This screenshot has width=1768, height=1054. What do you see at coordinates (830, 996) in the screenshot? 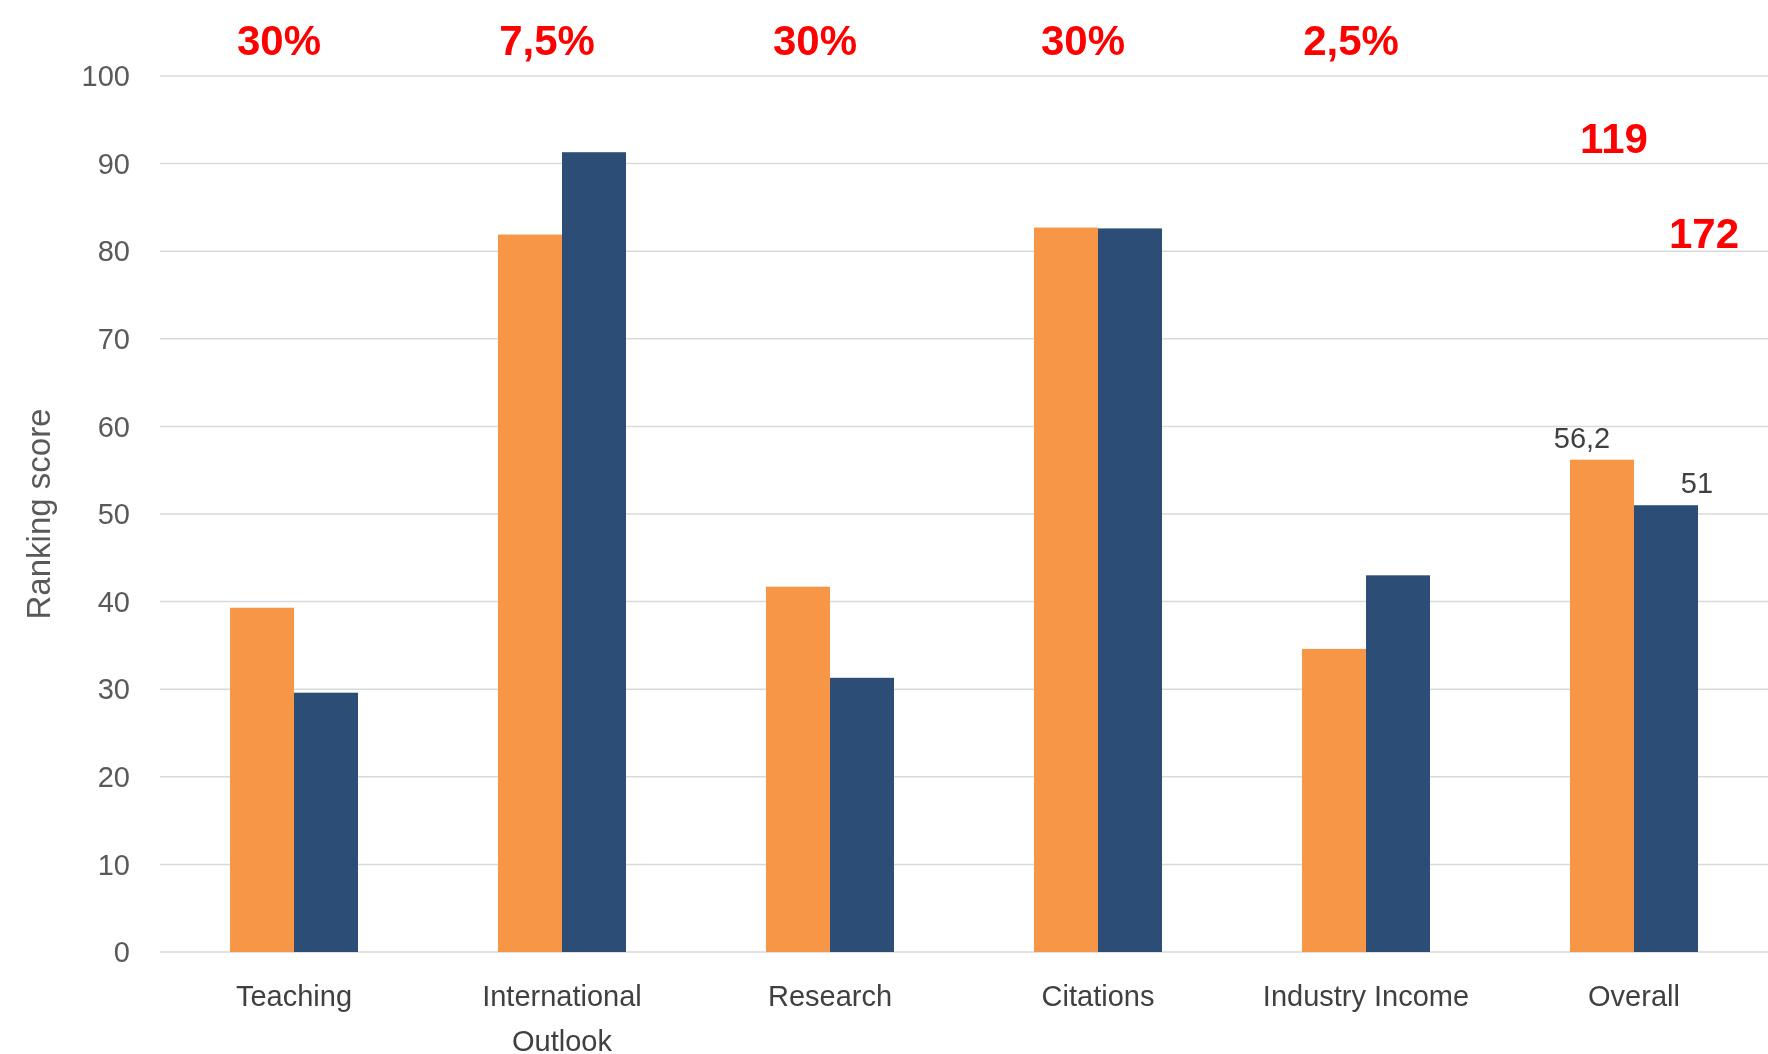
I see `x-tick-label: Research` at bounding box center [830, 996].